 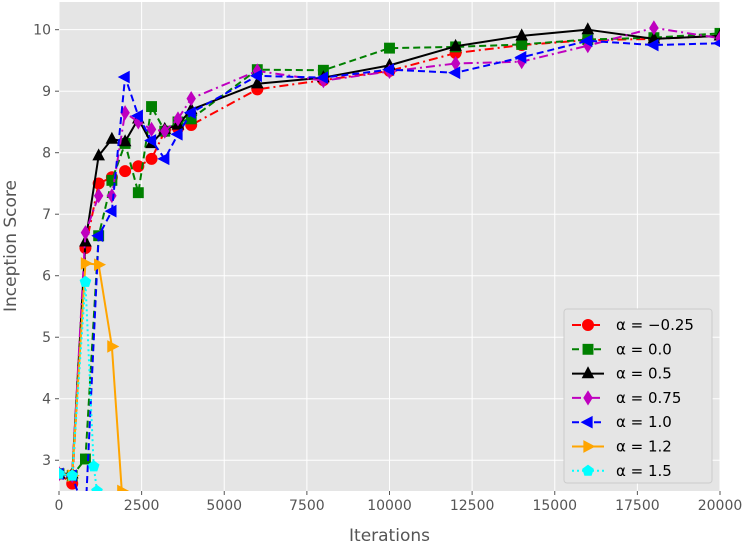 I want to click on y-tick-label: 6, so click(x=46, y=277).